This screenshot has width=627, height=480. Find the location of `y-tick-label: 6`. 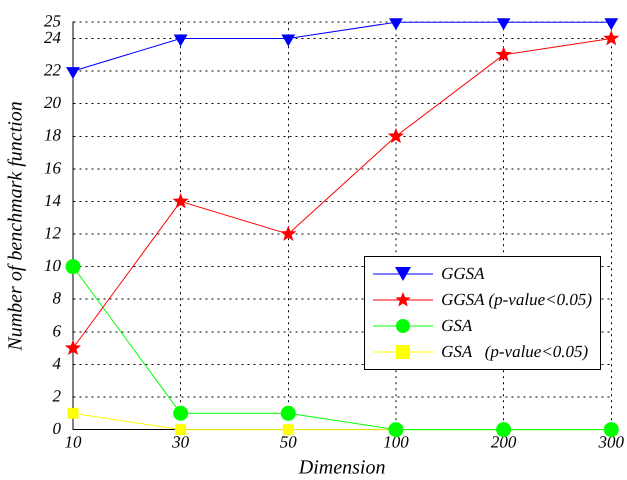

y-tick-label: 6 is located at coordinates (57, 330).